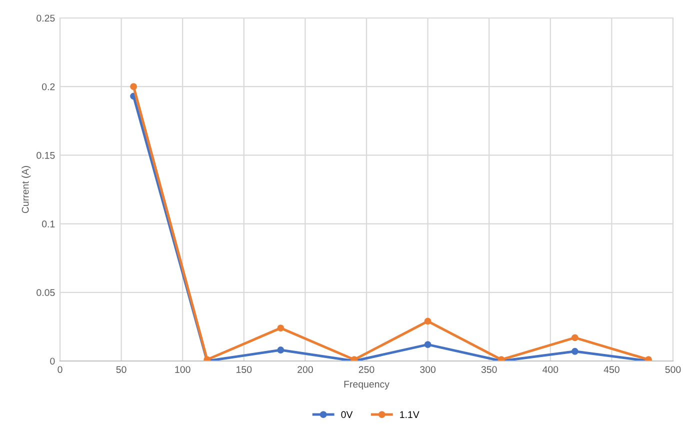 The image size is (683, 427). Describe the element at coordinates (52, 361) in the screenshot. I see `y-tick-label: 0` at that location.